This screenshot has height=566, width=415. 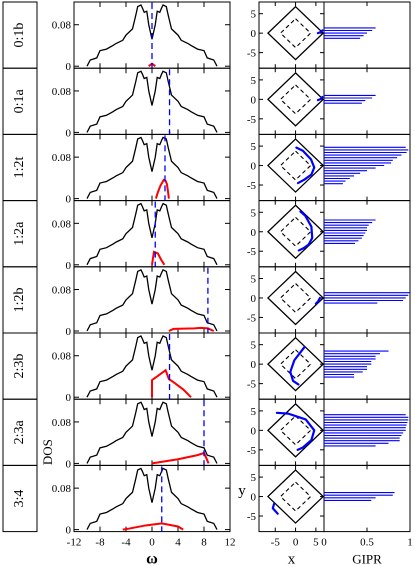 What do you see at coordinates (410, 543) in the screenshot?
I see `gipr-x-tick-label: 1` at bounding box center [410, 543].